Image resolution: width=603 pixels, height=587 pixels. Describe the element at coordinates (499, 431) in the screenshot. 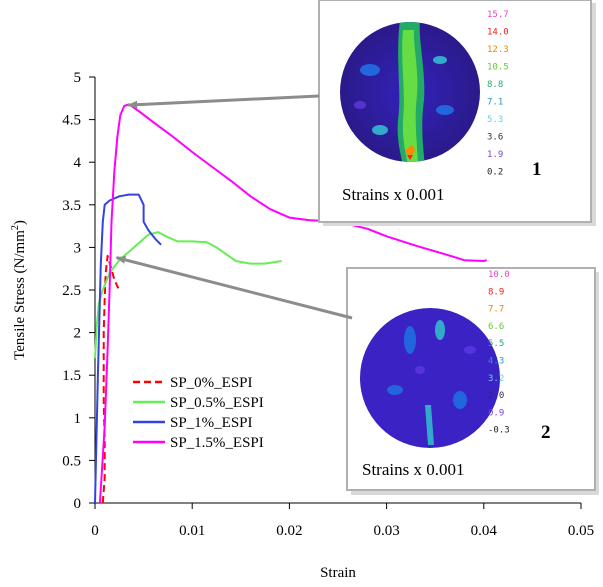

I see `scale-label: -0.3` at that location.